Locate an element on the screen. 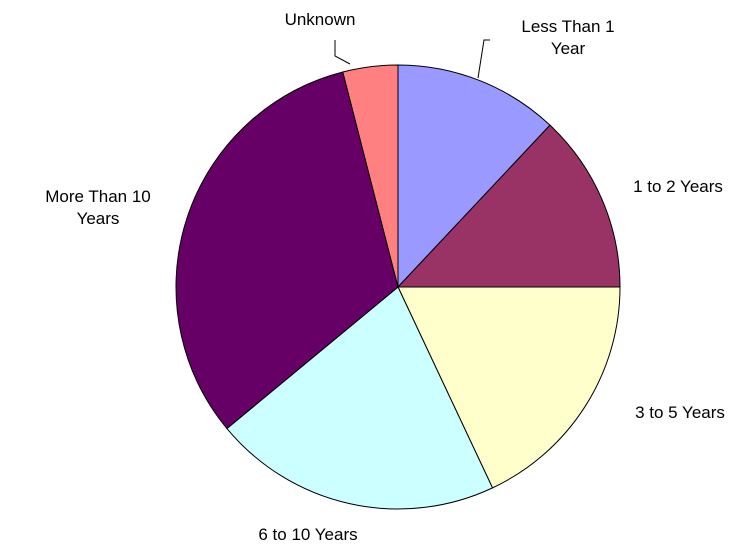 The image size is (752, 549). slice-label: 6 to 10 Years is located at coordinates (308, 534).